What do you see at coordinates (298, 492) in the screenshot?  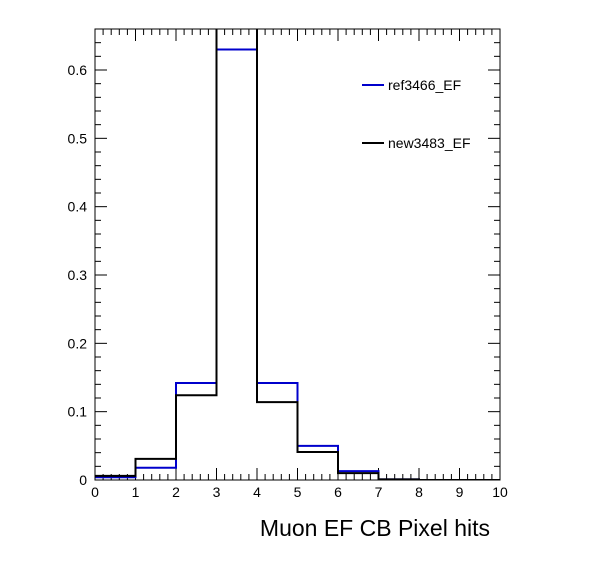 I see `x-tick-label: 5` at bounding box center [298, 492].